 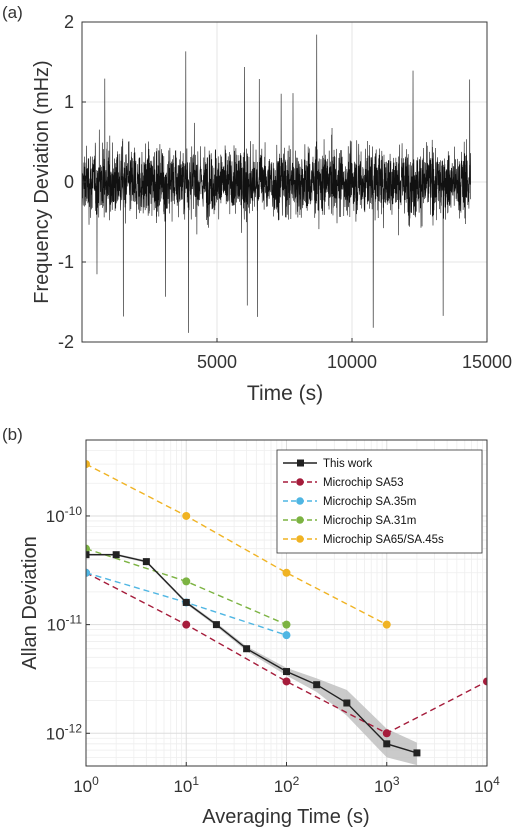 I want to click on panel-a-x-ticks: 5000 10000 15000, so click(x=354, y=355).